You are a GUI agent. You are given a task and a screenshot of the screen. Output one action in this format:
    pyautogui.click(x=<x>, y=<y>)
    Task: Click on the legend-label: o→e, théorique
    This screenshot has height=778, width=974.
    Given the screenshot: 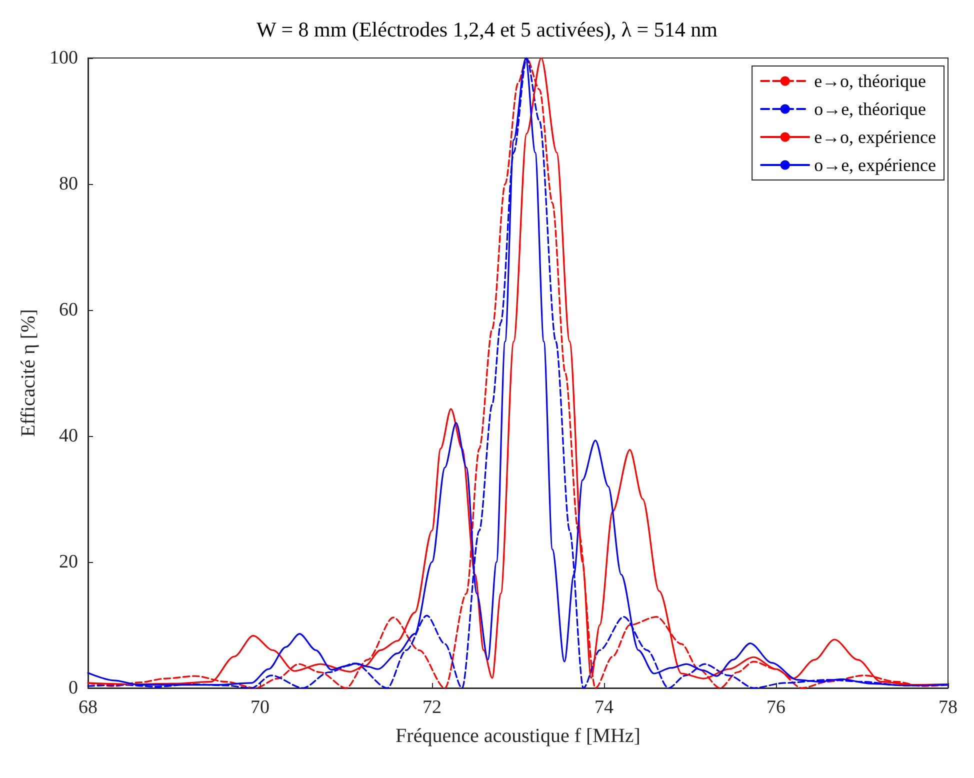 What is the action you would take?
    pyautogui.click(x=870, y=109)
    